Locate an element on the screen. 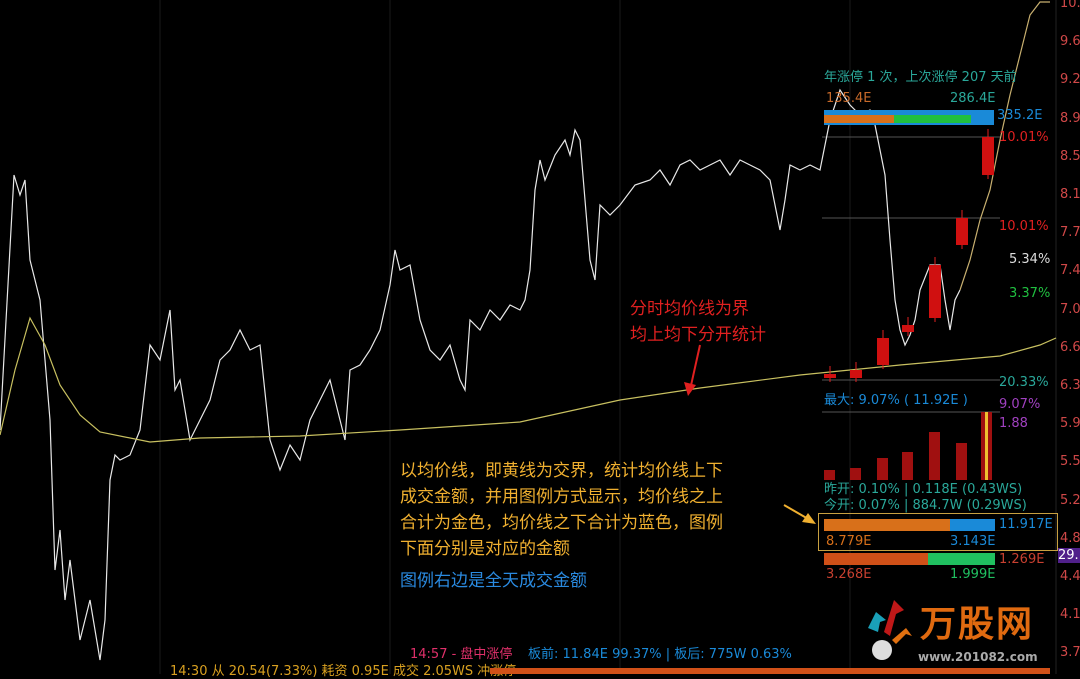  bottom-bar is located at coordinates (770, 671).